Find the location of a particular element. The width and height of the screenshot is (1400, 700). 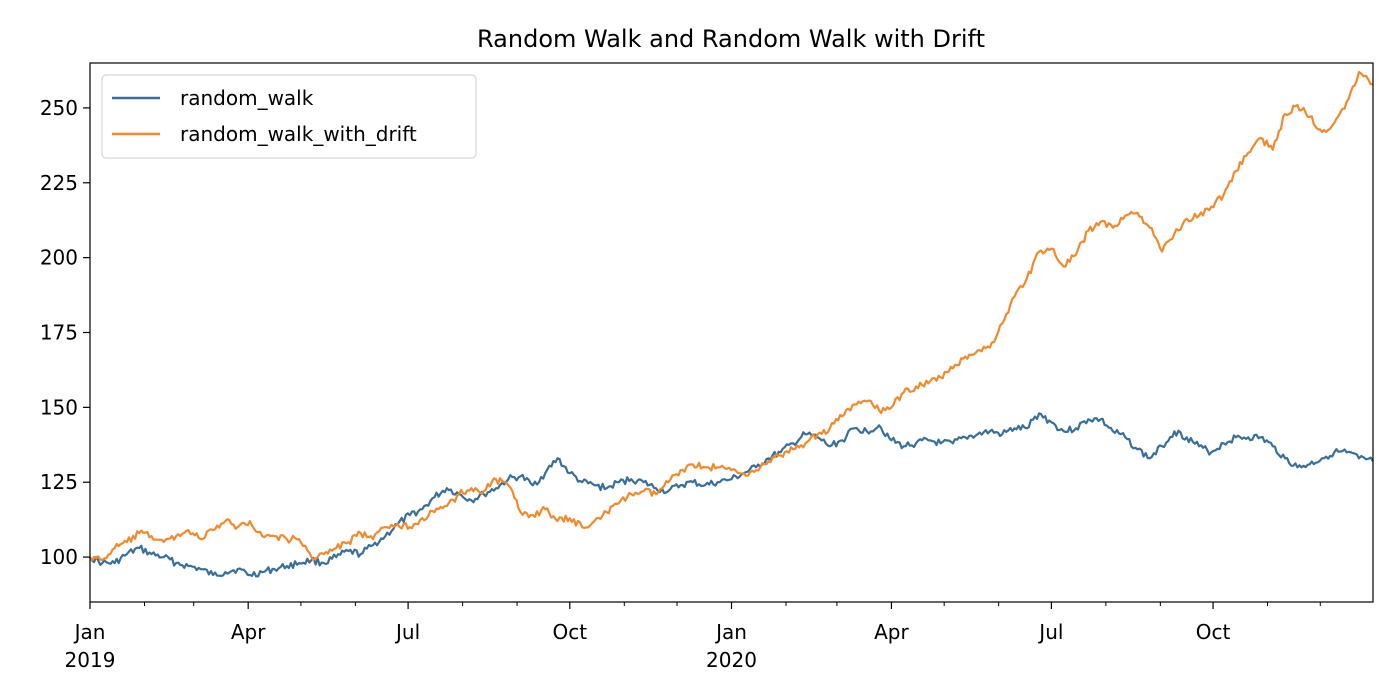

y-tick-label: 200 is located at coordinates (59, 258).